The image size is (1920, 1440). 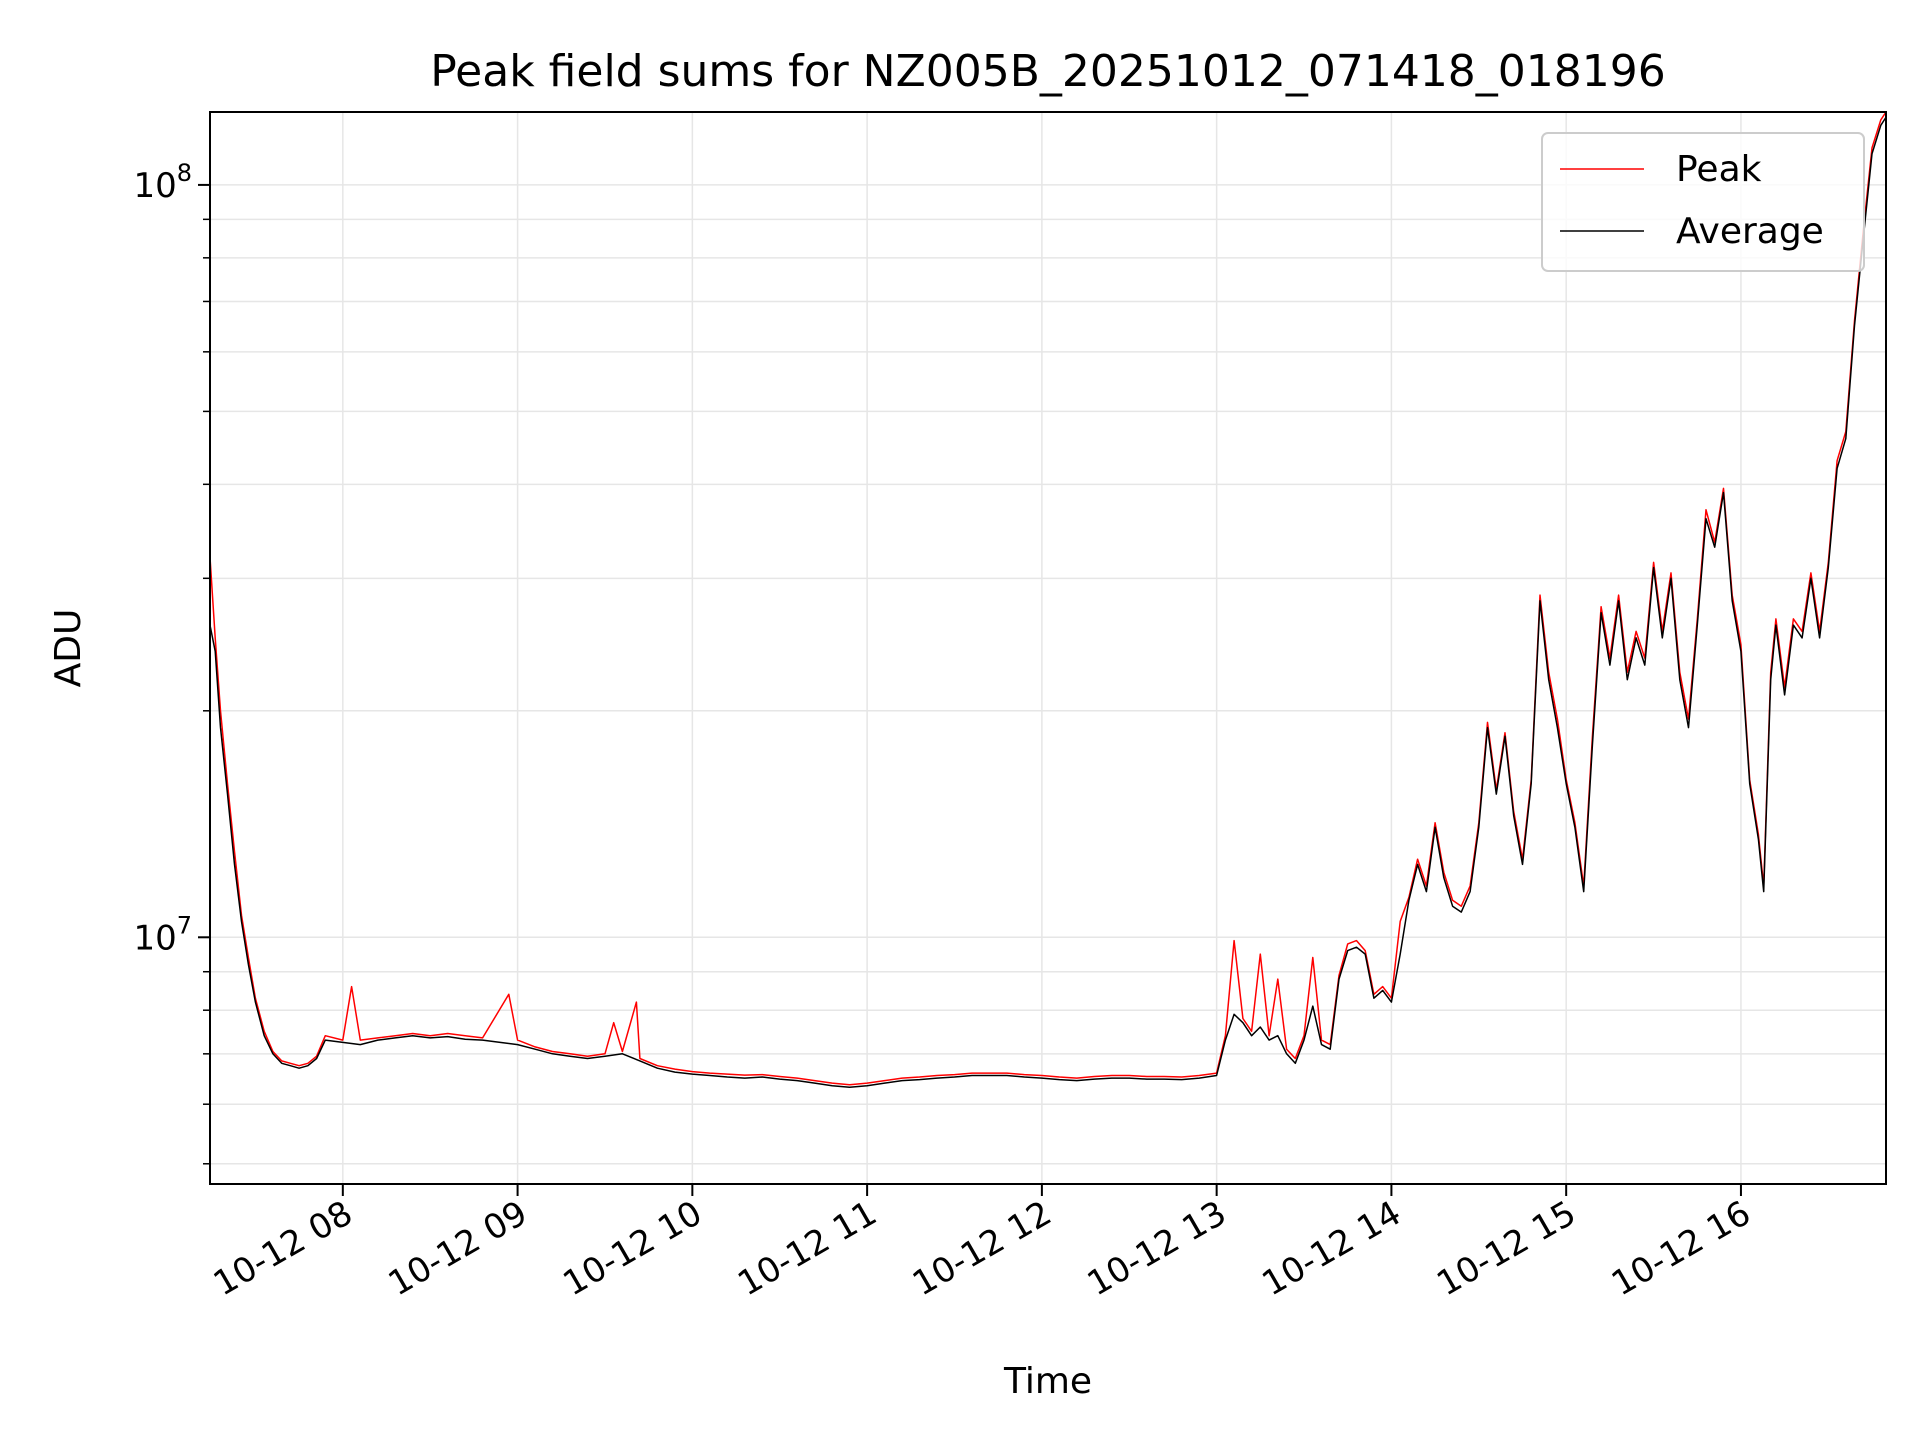 I want to click on legend-label-average: Average, so click(x=1750, y=231).